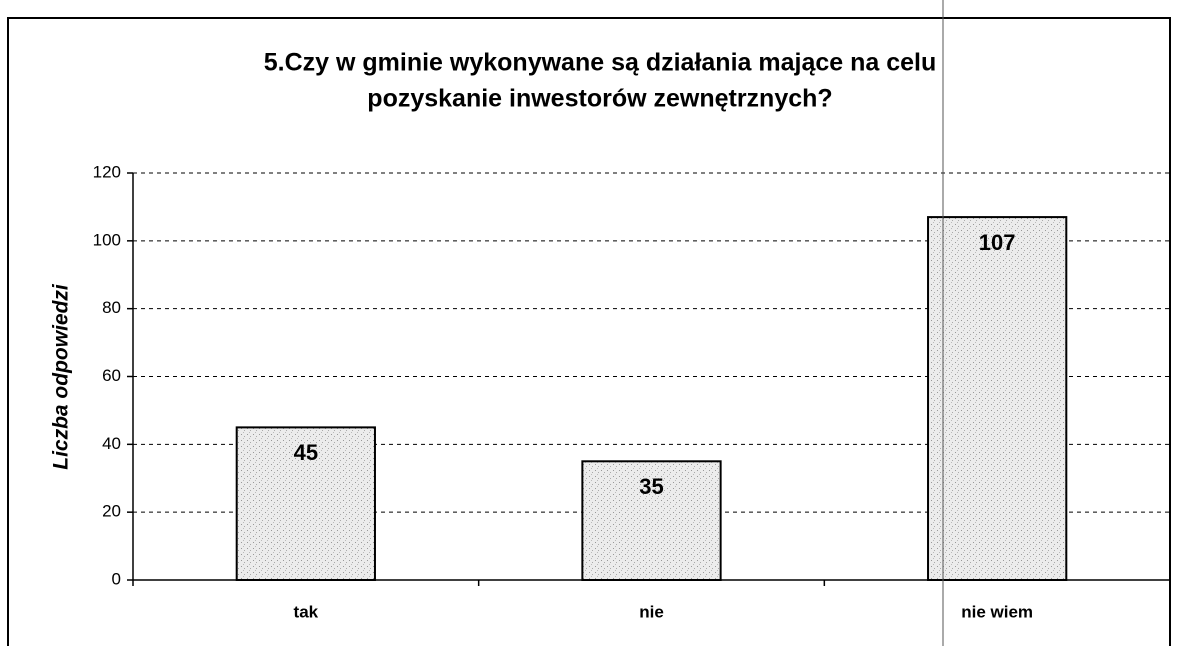 This screenshot has width=1178, height=646. Describe the element at coordinates (116, 578) in the screenshot. I see `y-tick-label: 0` at that location.